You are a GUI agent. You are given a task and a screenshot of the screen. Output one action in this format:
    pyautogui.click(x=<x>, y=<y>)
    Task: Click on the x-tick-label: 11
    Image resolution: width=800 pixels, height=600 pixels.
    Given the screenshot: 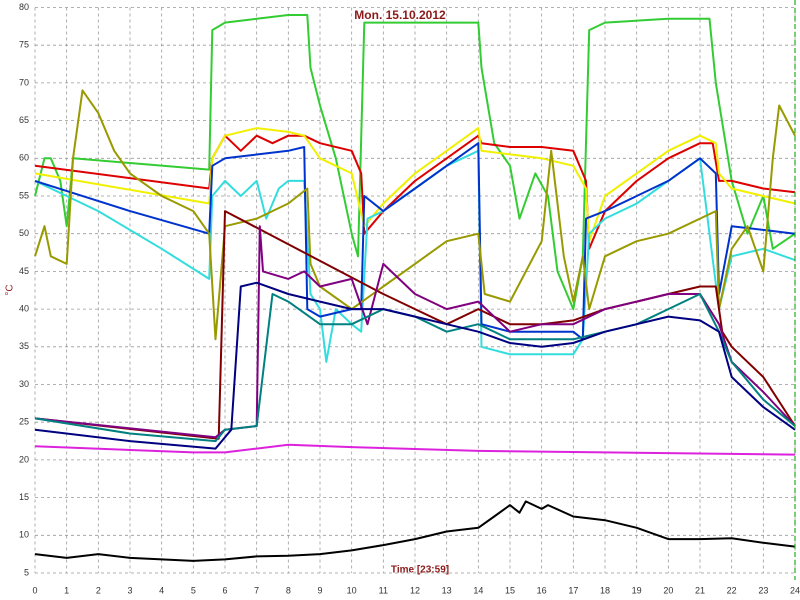 What is the action you would take?
    pyautogui.click(x=383, y=590)
    